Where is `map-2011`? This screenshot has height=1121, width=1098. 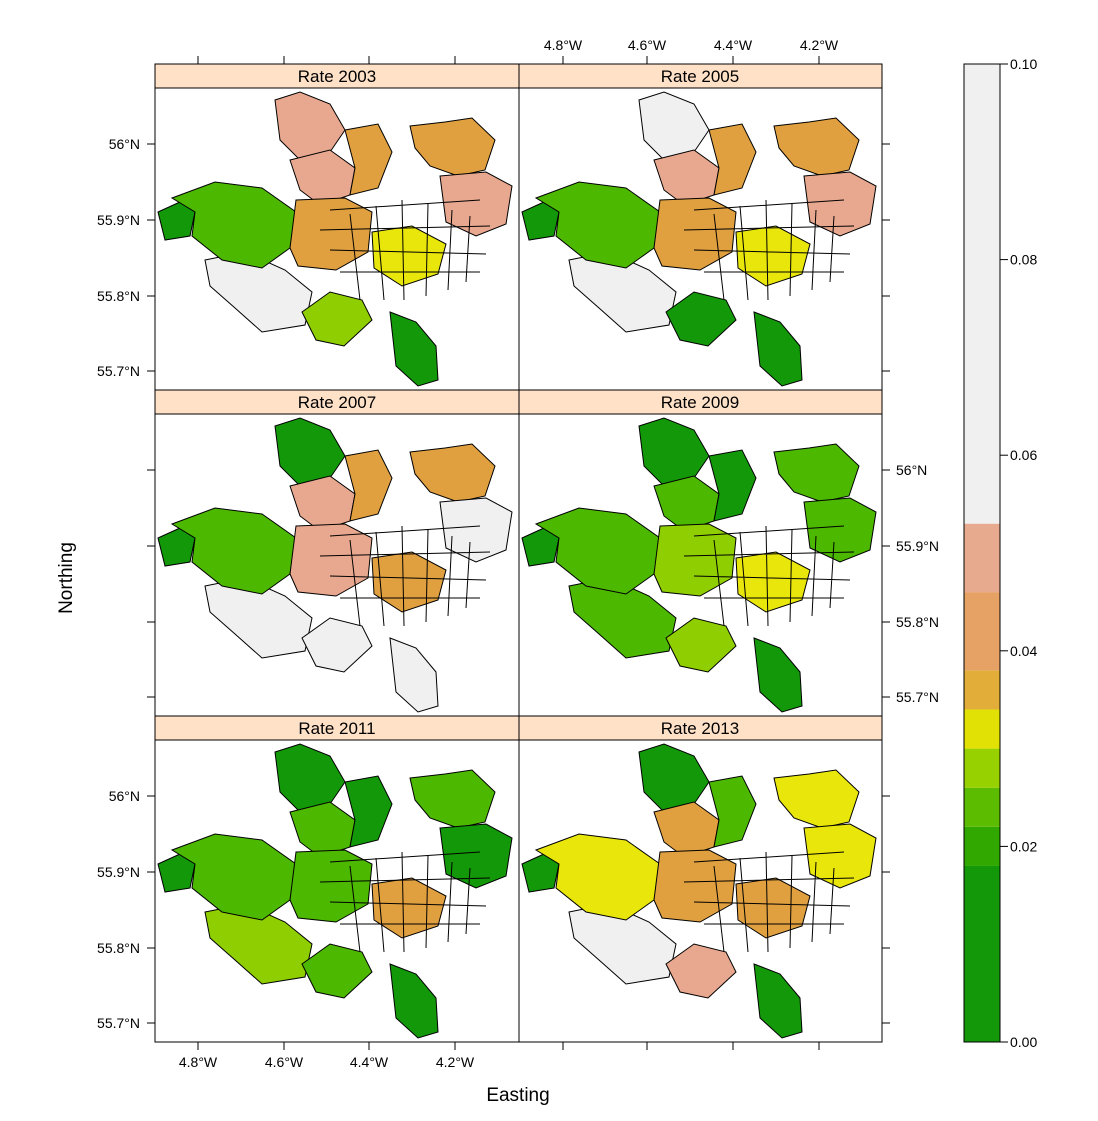 map-2011 is located at coordinates (335, 891).